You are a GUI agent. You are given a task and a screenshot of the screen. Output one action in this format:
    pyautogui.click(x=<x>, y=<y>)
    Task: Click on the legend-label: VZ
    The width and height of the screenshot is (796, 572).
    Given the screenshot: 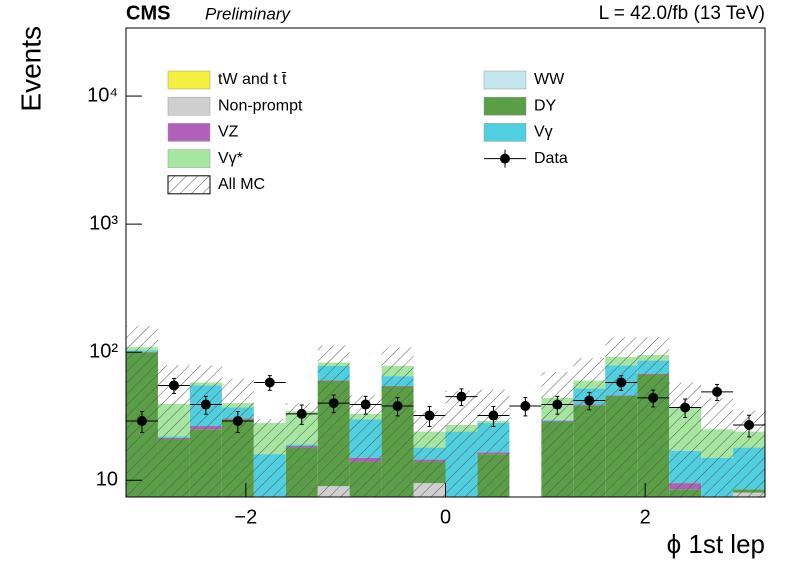 What is the action you would take?
    pyautogui.click(x=228, y=132)
    